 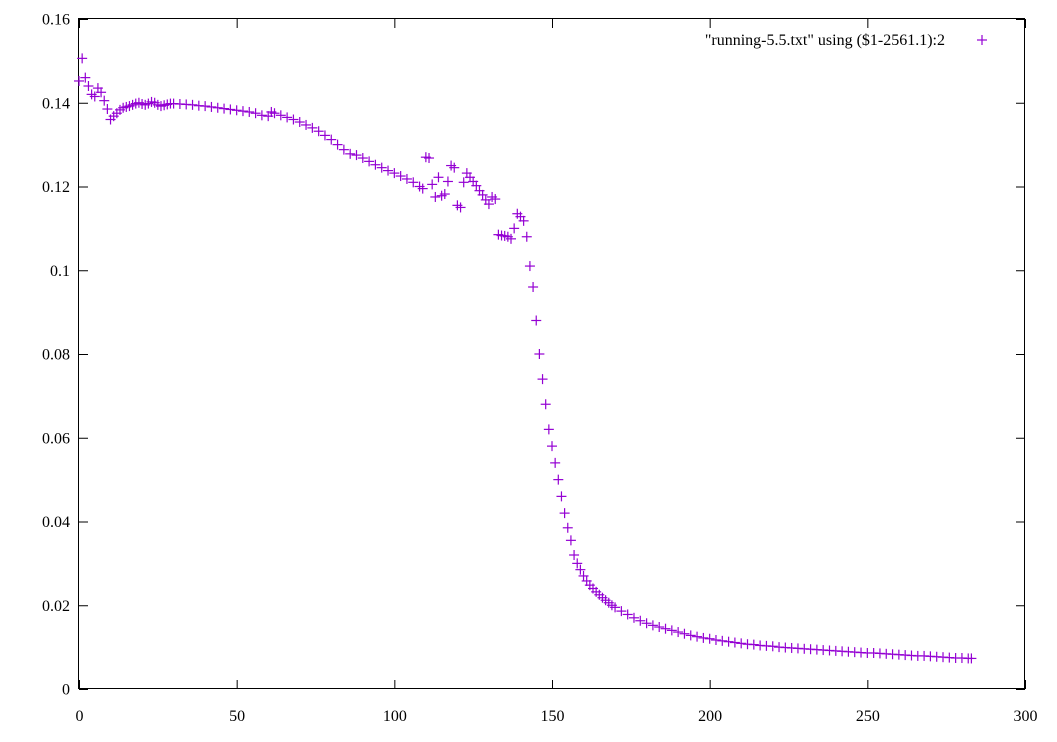 What do you see at coordinates (1026, 716) in the screenshot?
I see `x-tick-label: 300` at bounding box center [1026, 716].